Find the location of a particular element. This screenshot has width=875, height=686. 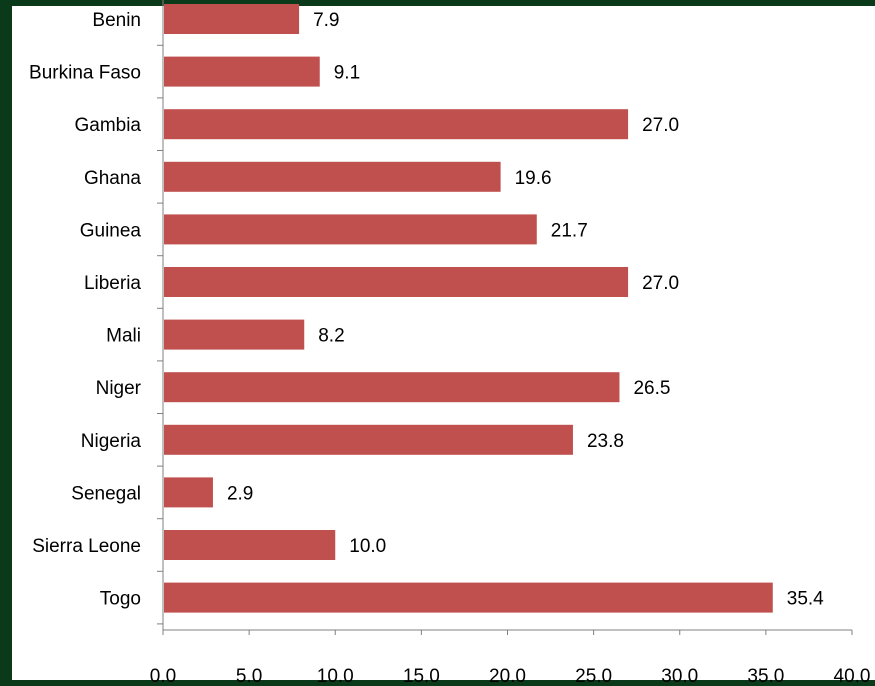

x-tick-label: 5.0 is located at coordinates (249, 676).